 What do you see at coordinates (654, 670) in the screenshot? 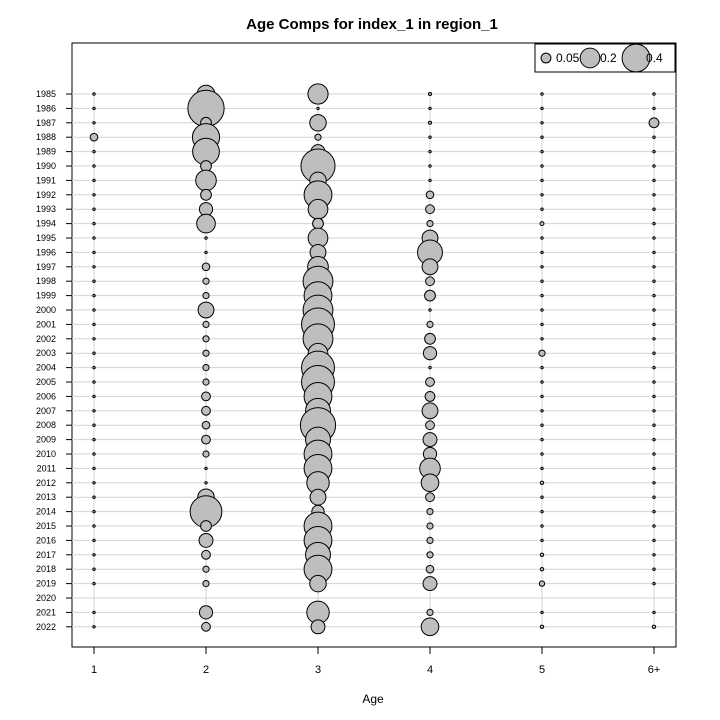
I see `x-tick-label: 6+` at bounding box center [654, 670].